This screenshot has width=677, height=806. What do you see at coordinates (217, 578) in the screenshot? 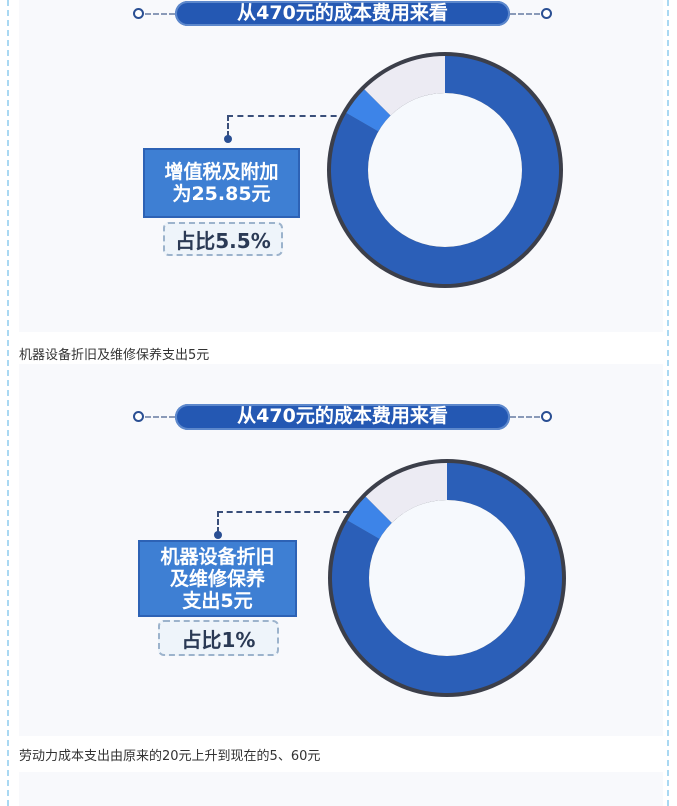
I see `cost-label: 机器设备折旧 及维修保养 支出5元` at bounding box center [217, 578].